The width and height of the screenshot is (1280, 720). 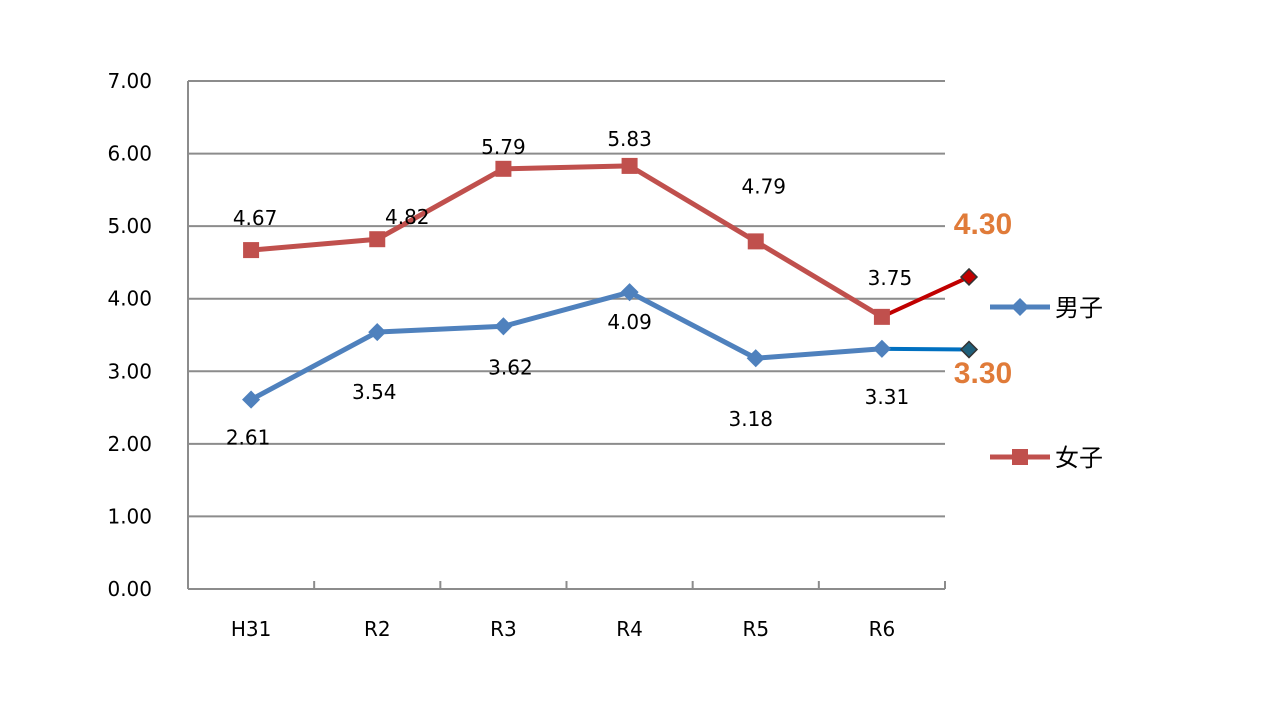 I want to click on y-tick-label: 3.00, so click(x=129, y=371).